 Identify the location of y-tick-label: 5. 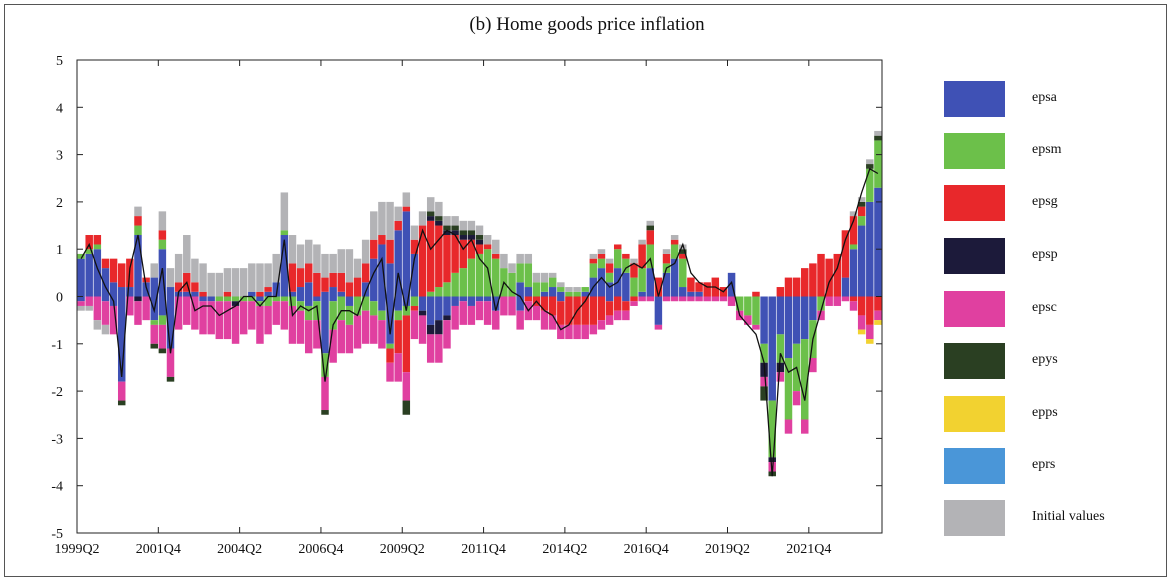
(59, 61).